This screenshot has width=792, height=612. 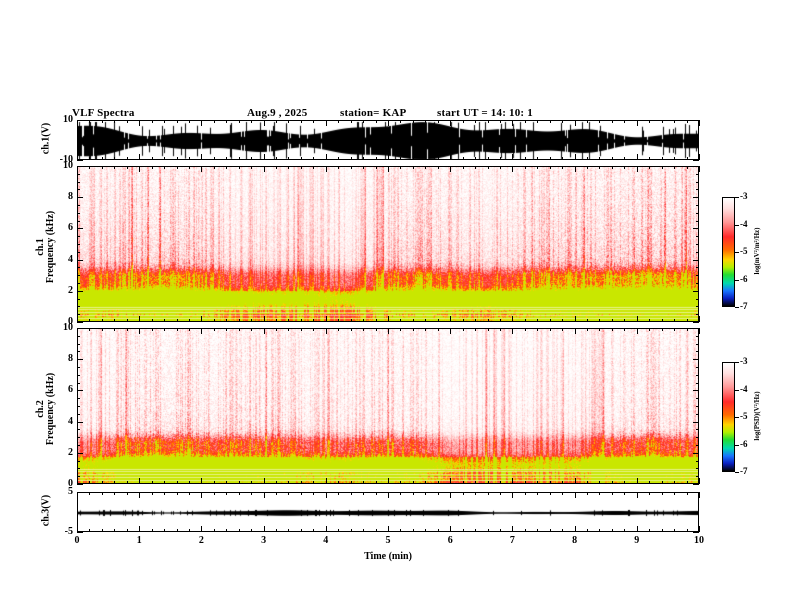 I want to click on ch1wave-y-label-0: 10, so click(x=68, y=119).